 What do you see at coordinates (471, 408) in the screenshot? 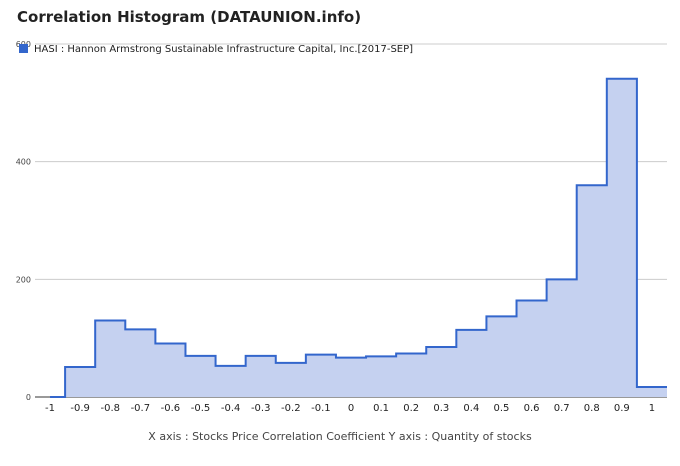
I see `x-tick-label: 0.4` at bounding box center [471, 408].